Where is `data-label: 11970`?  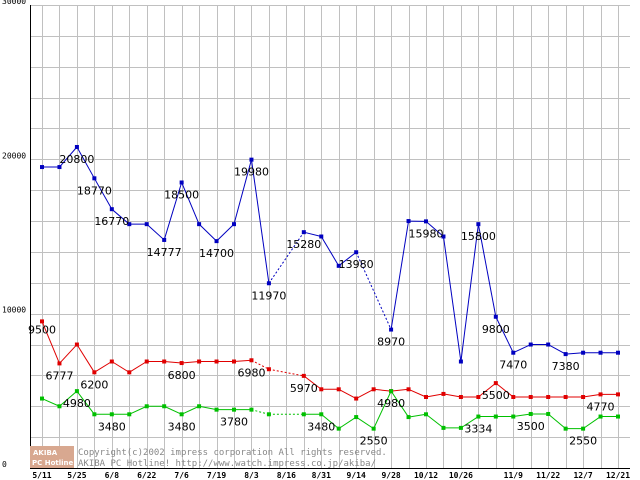 data-label: 11970 is located at coordinates (268, 295).